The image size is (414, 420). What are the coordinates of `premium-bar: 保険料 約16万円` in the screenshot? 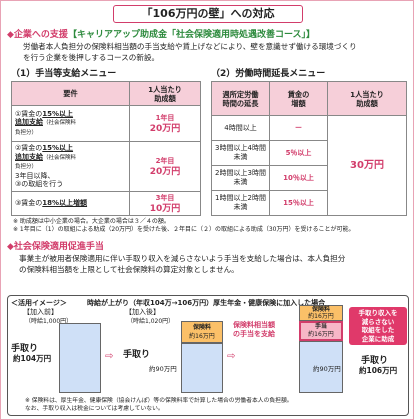 It's located at (202, 332).